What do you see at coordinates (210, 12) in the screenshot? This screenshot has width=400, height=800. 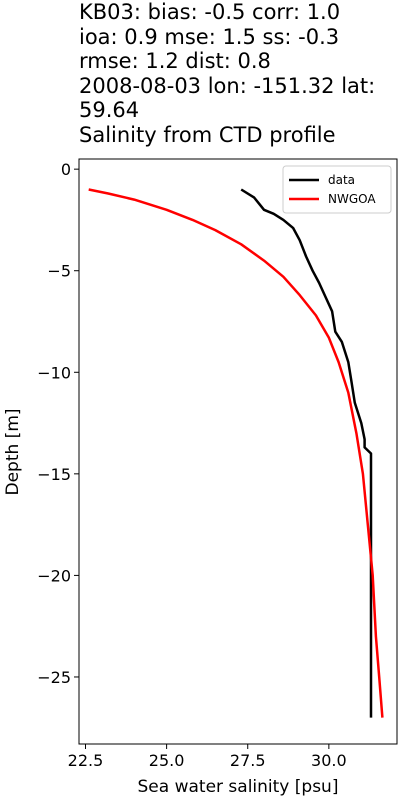 I see `title-line: KB03: bias: -0.5 corr: 1.0` at bounding box center [210, 12].